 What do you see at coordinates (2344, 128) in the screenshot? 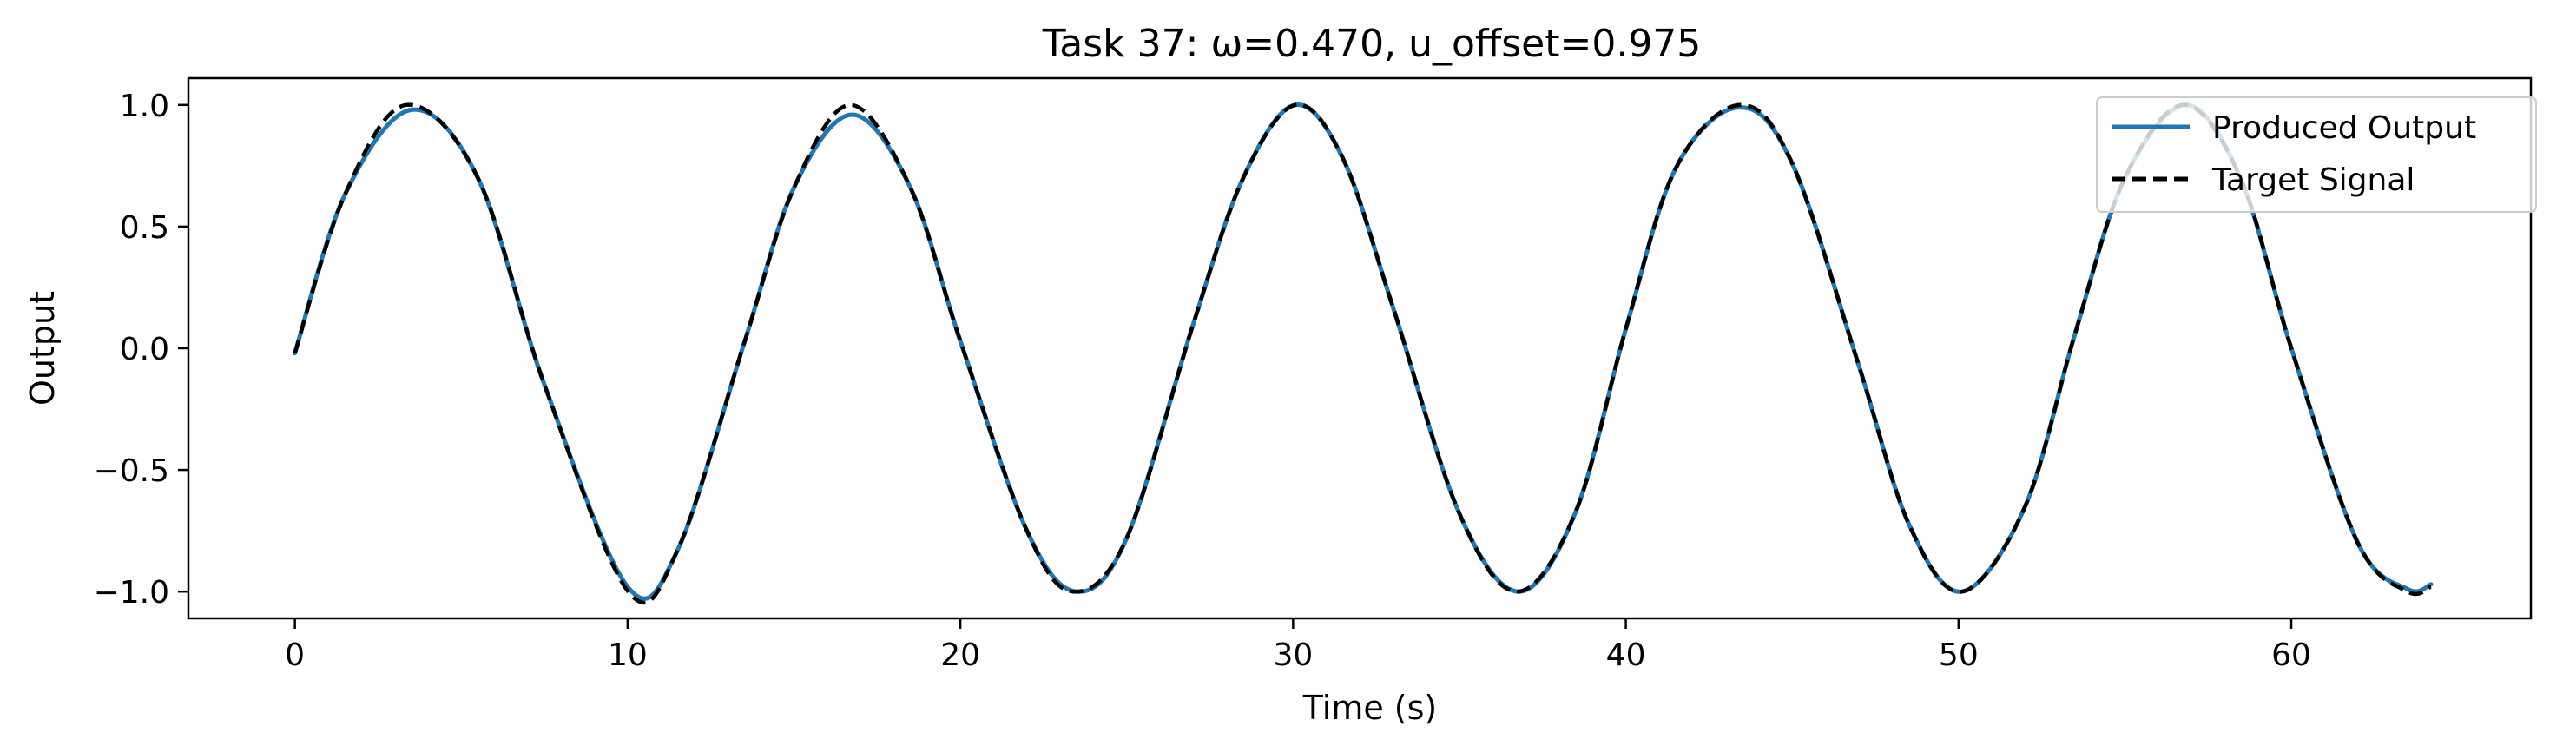
I see `legend-label-produced-output: Produced Output` at bounding box center [2344, 128].